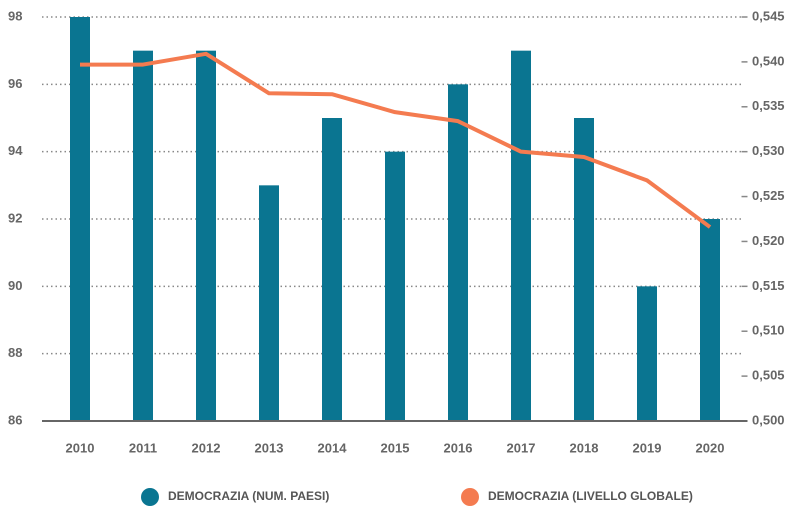 This screenshot has height=506, width=802. What do you see at coordinates (458, 447) in the screenshot?
I see `x-tick-label: 2016` at bounding box center [458, 447].